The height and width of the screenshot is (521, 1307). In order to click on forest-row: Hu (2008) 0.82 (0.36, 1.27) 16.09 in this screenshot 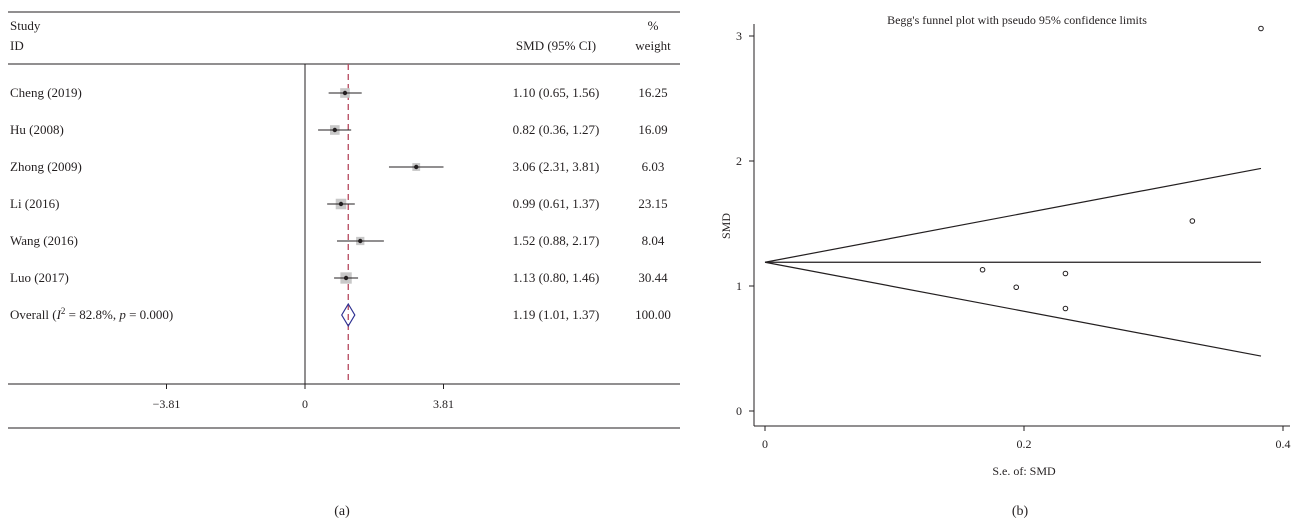, I will do `click(339, 129)`.